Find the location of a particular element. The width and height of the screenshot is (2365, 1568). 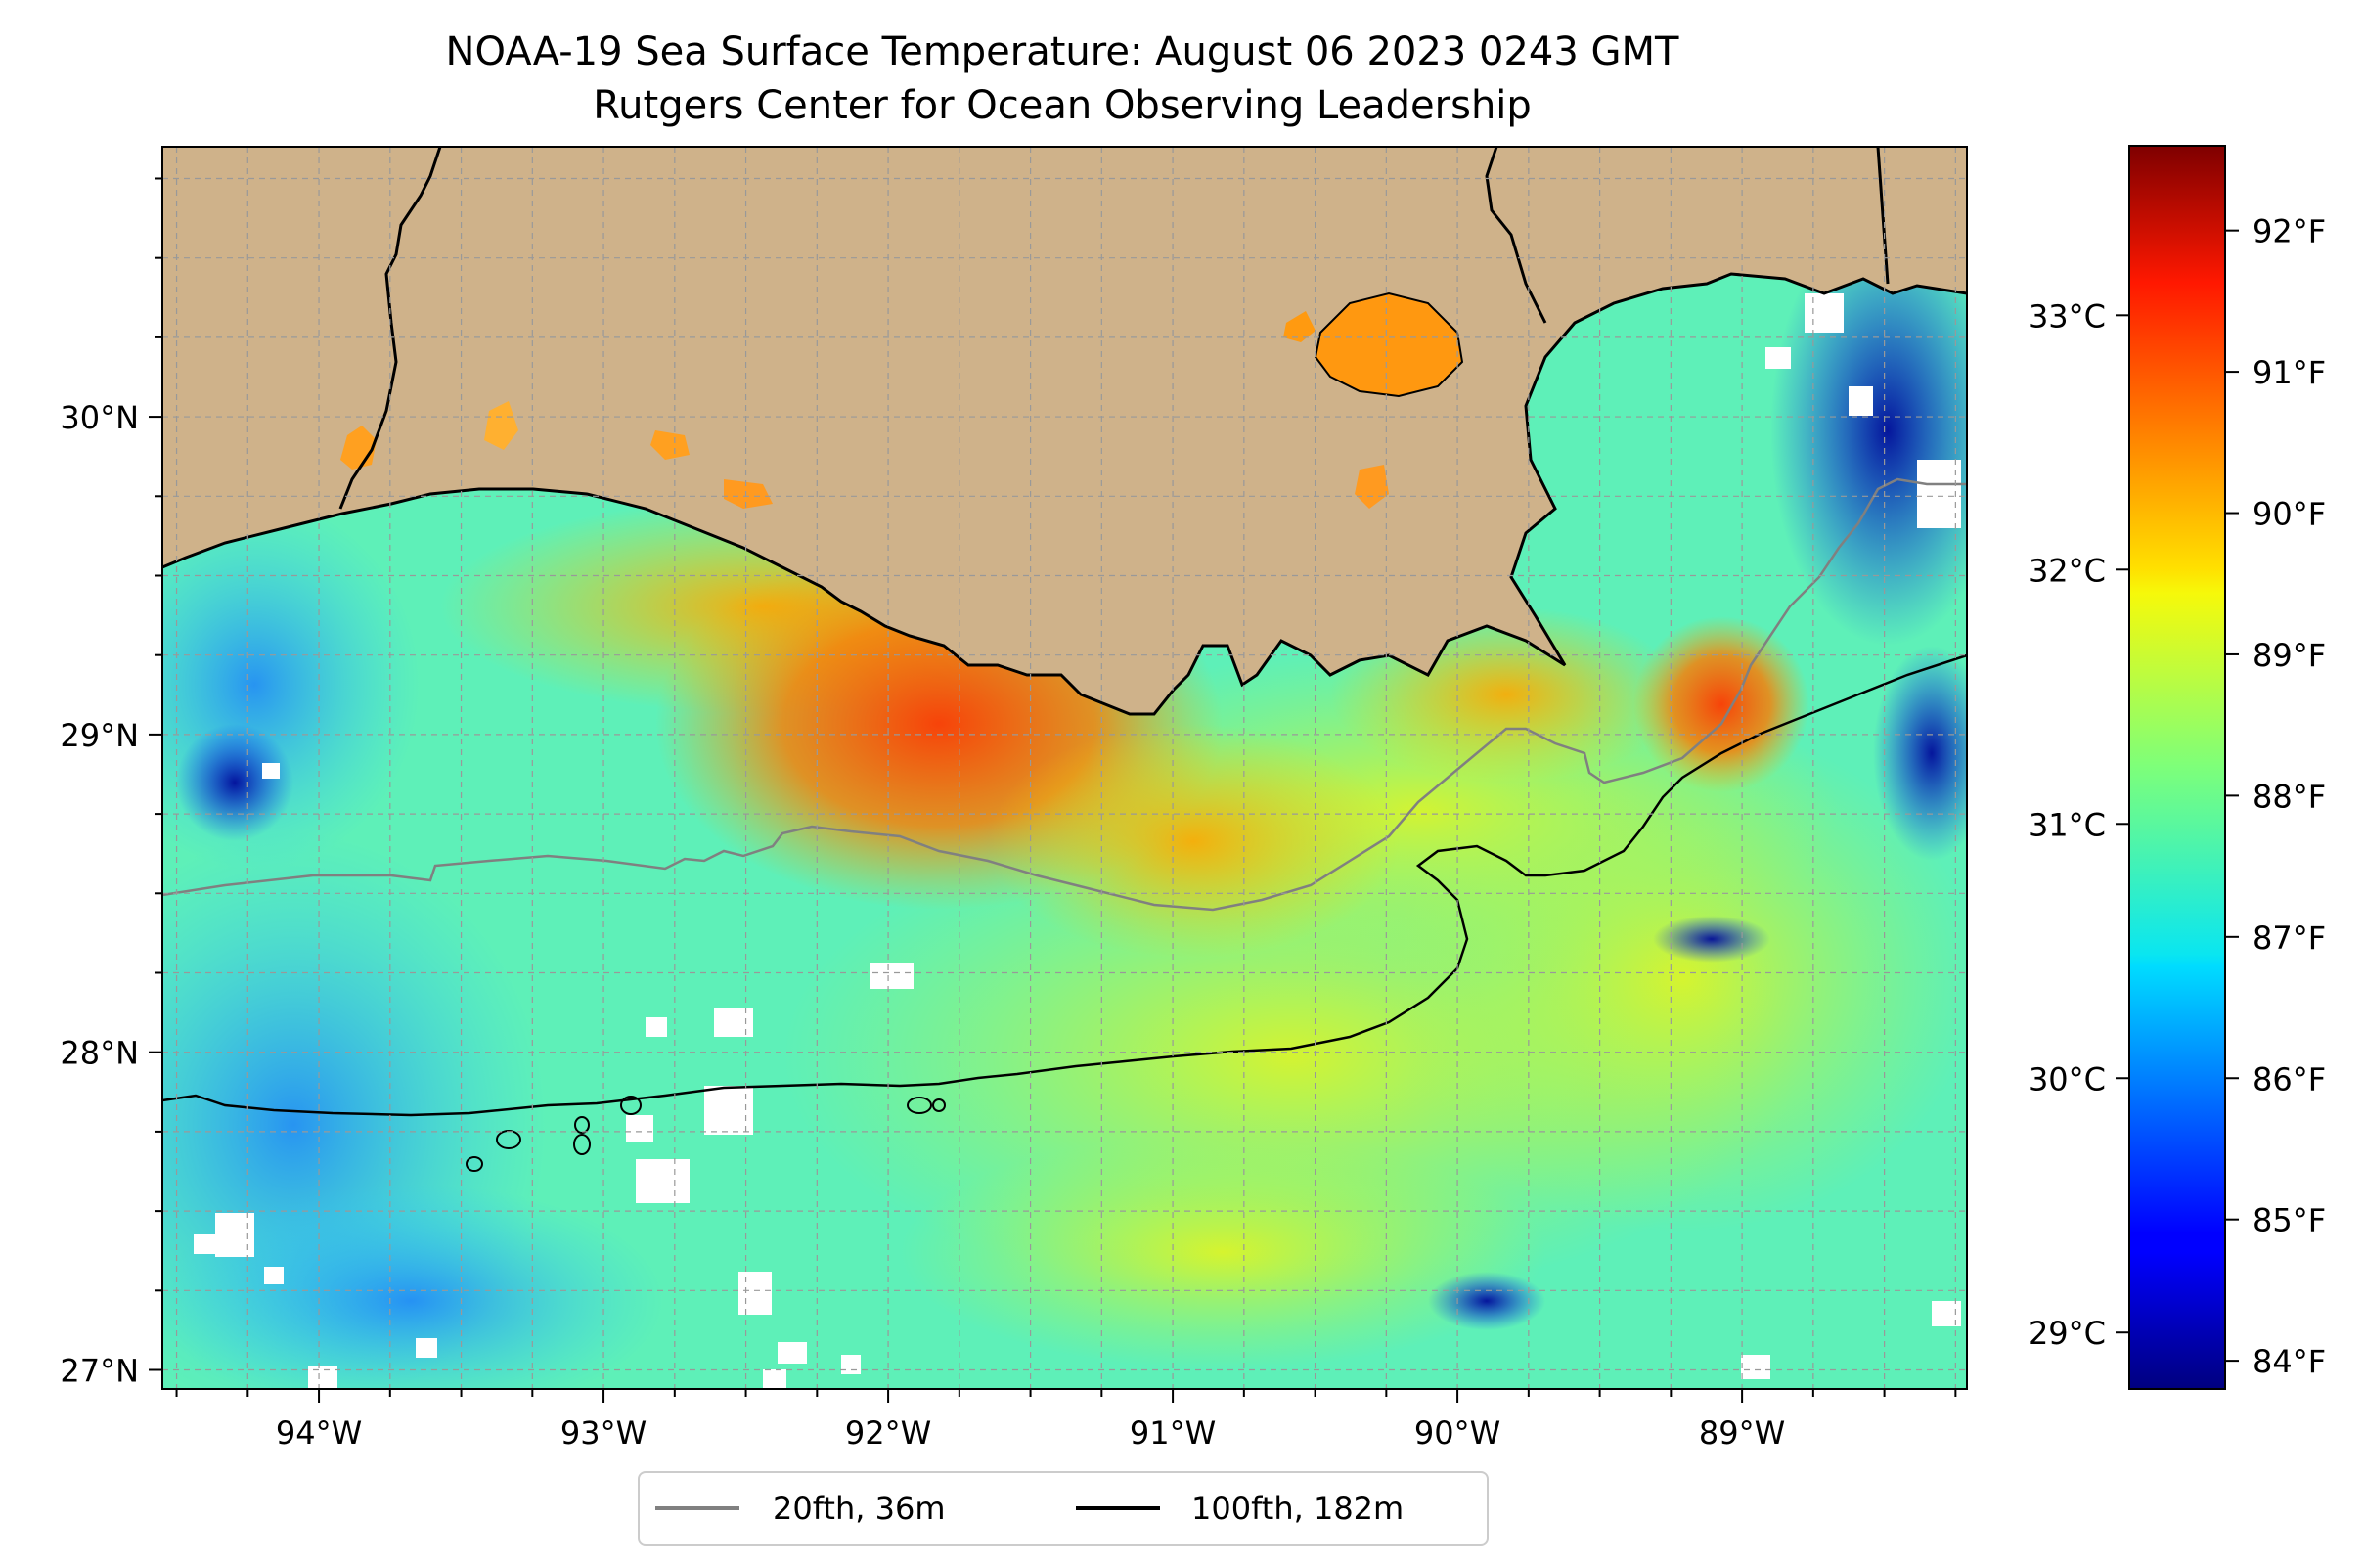

fahrenheit-tick-label: 88°F is located at coordinates (2289, 796).